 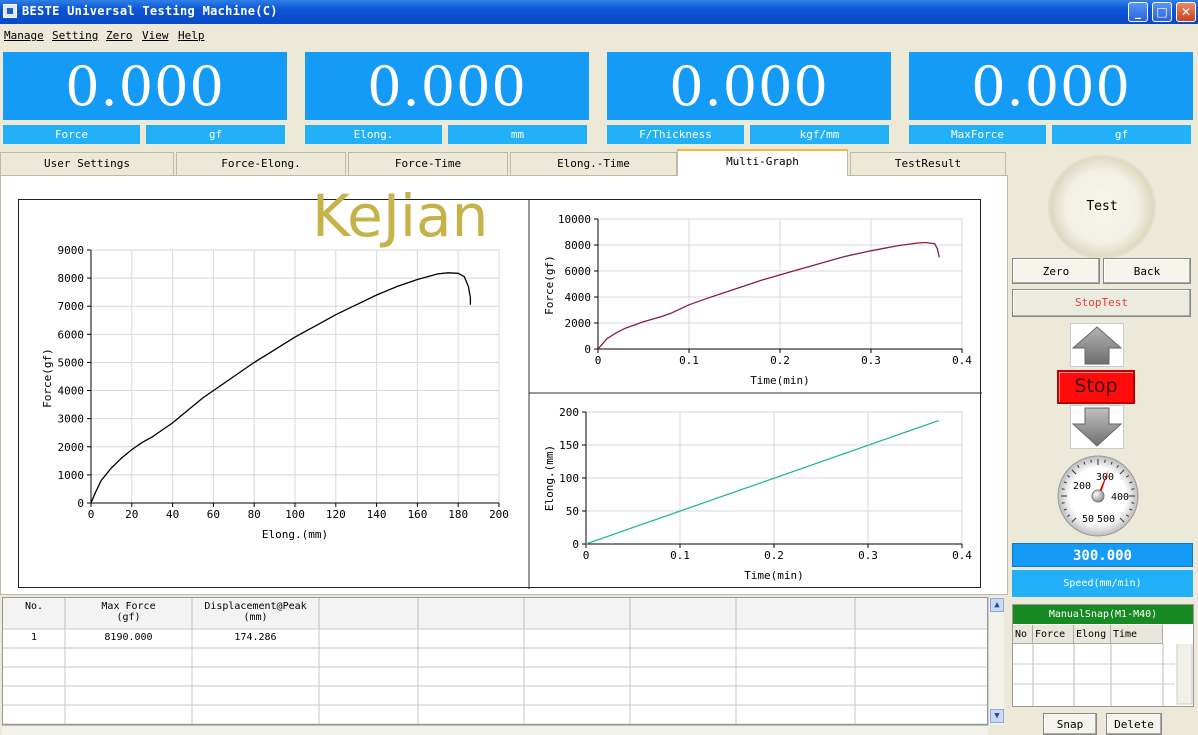 I want to click on gauge-label-500: 500, so click(x=1106, y=519).